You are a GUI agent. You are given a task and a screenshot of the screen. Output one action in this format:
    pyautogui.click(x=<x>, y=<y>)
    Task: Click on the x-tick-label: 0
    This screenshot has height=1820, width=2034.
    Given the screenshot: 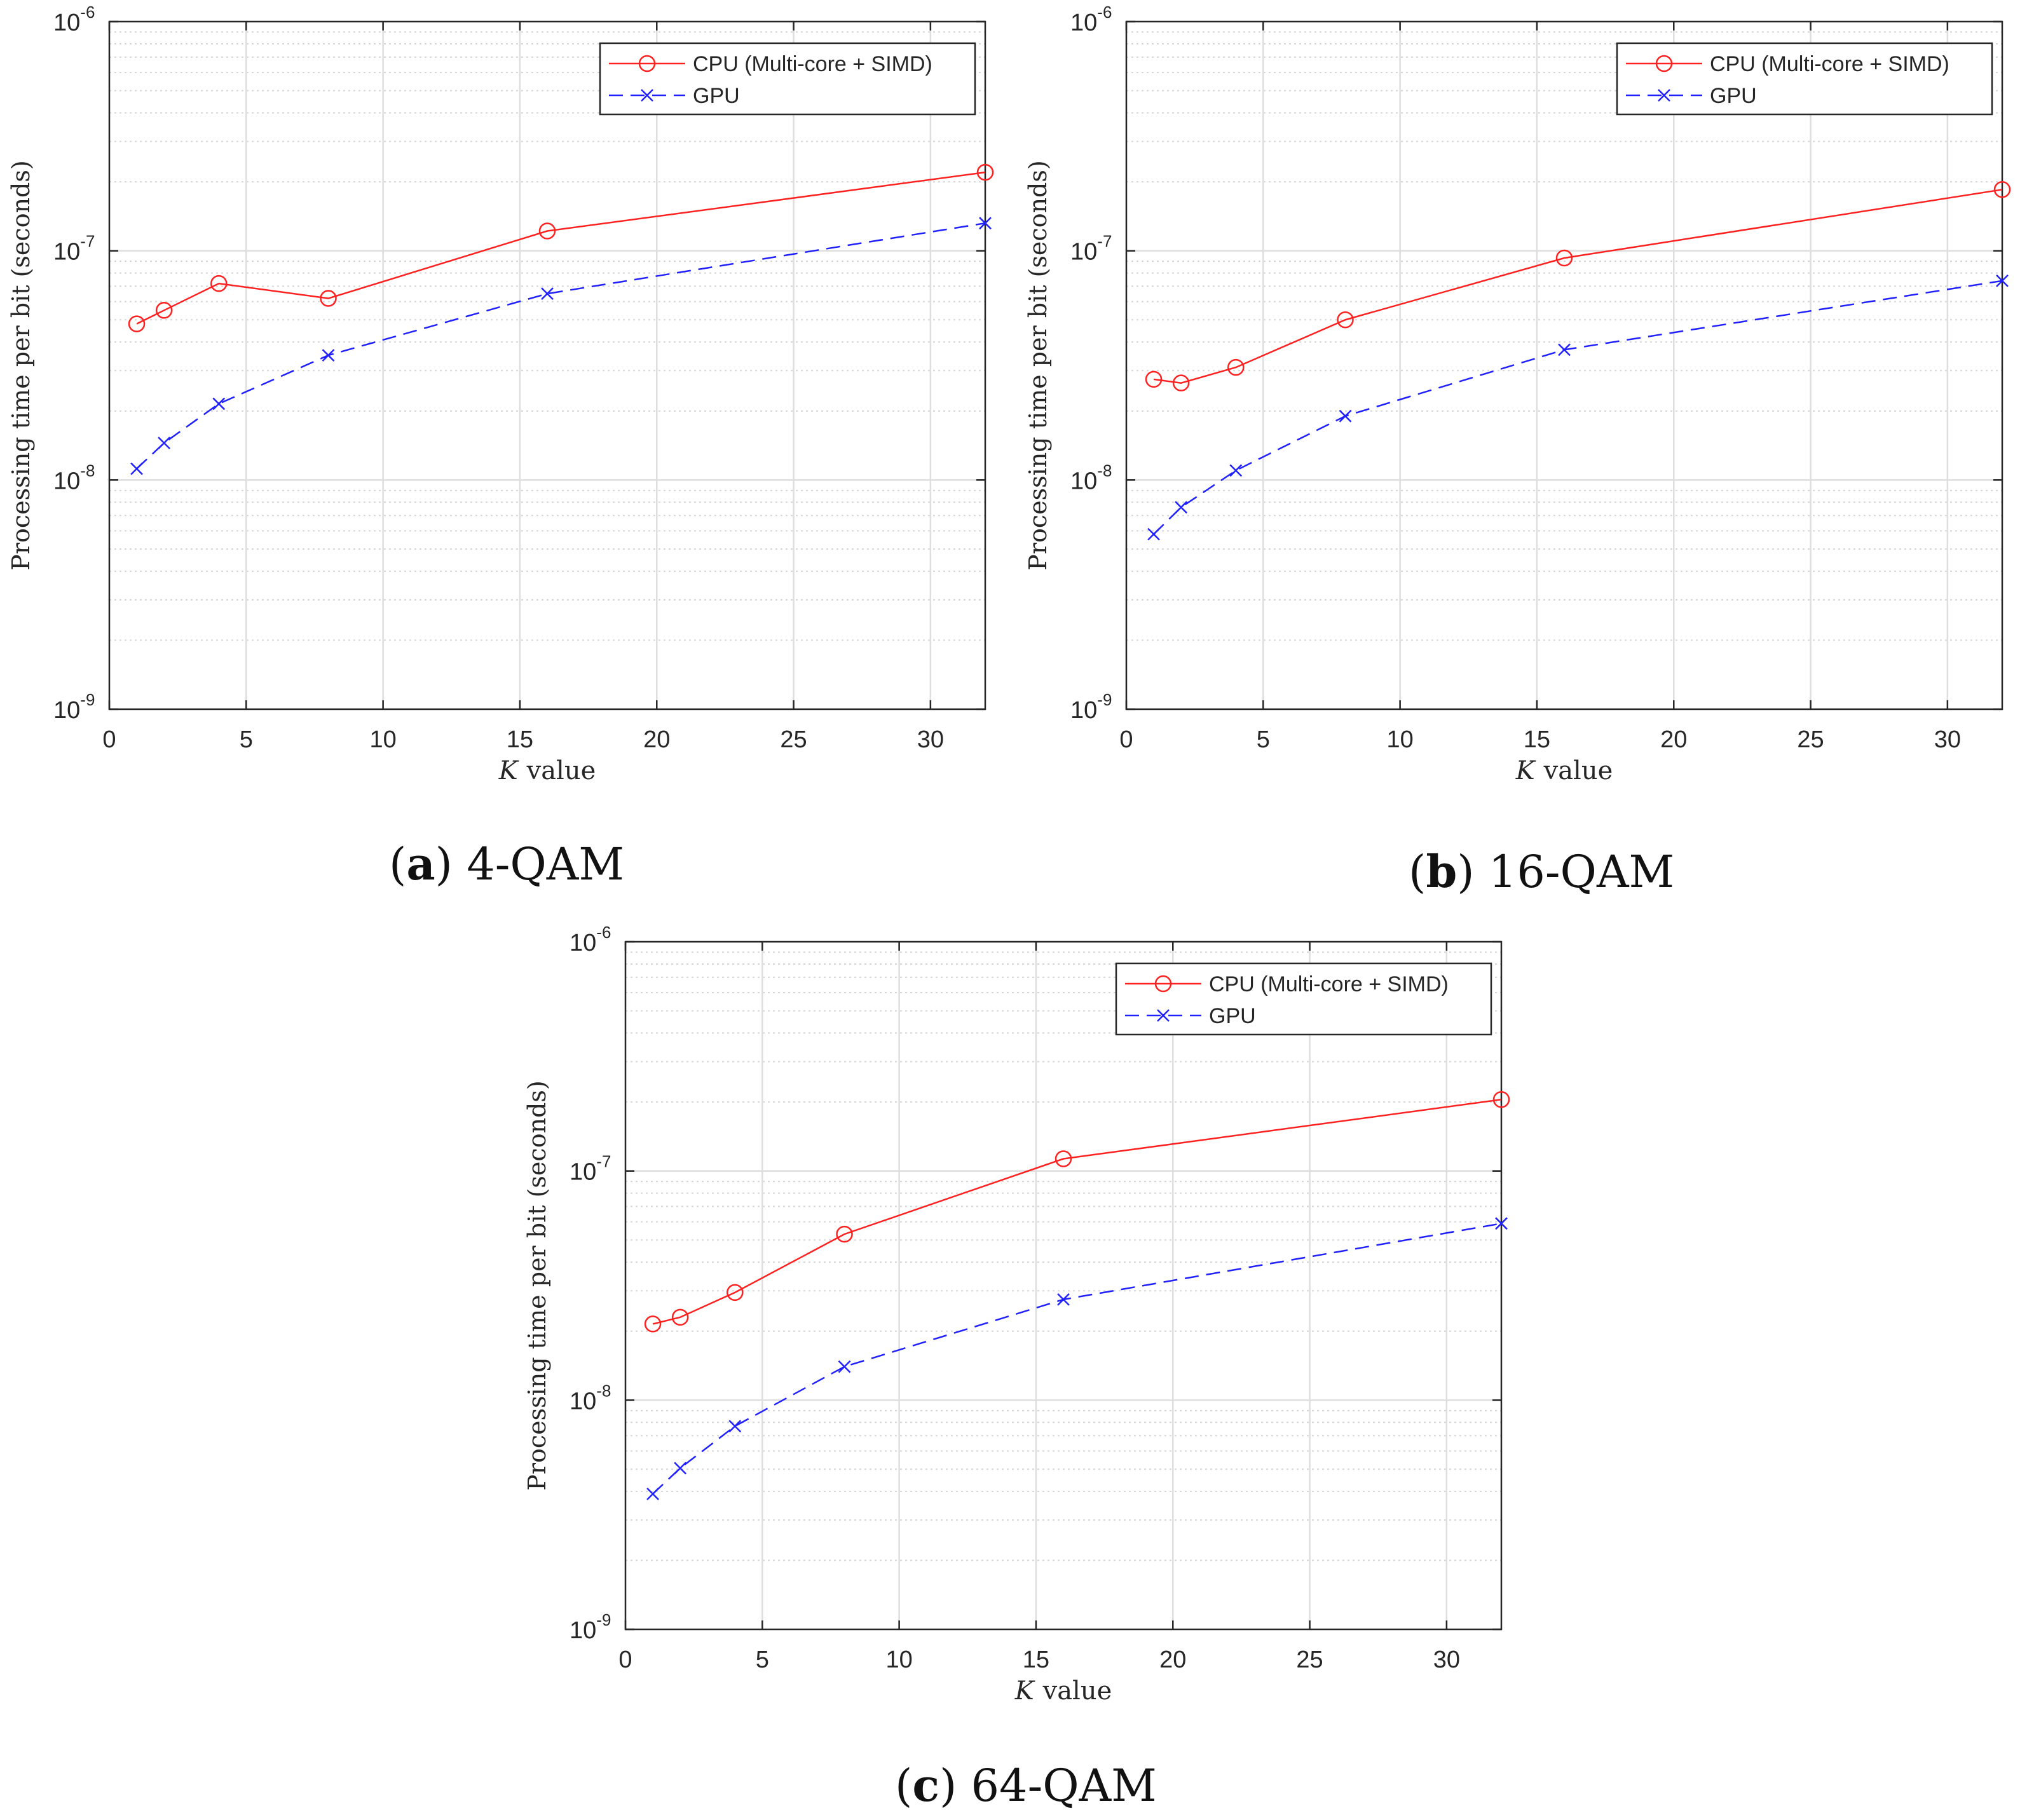 What is the action you would take?
    pyautogui.click(x=1126, y=739)
    